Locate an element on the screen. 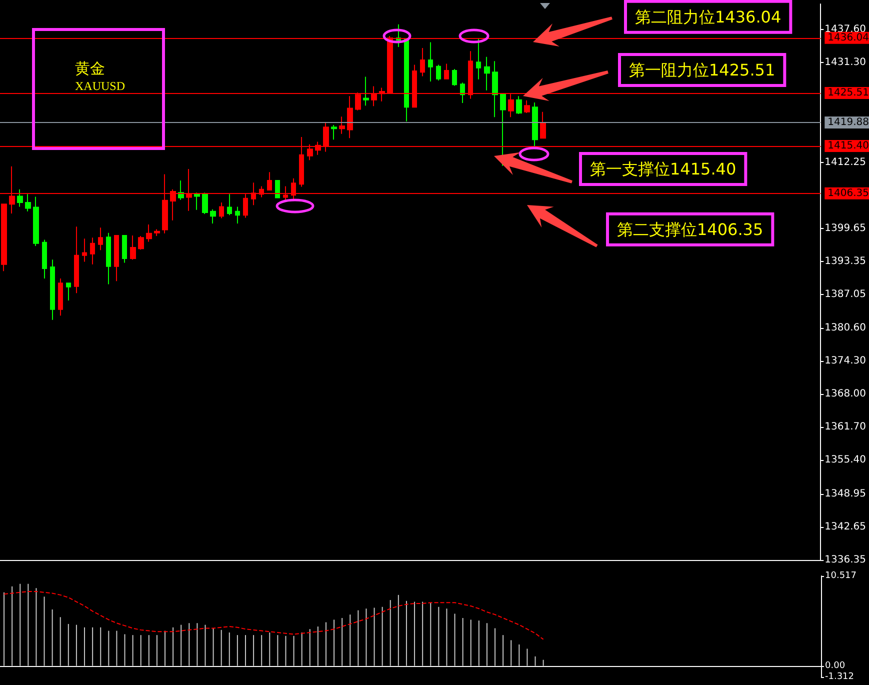 The image size is (869, 685). ref-line-label: 1425.51 is located at coordinates (848, 92).